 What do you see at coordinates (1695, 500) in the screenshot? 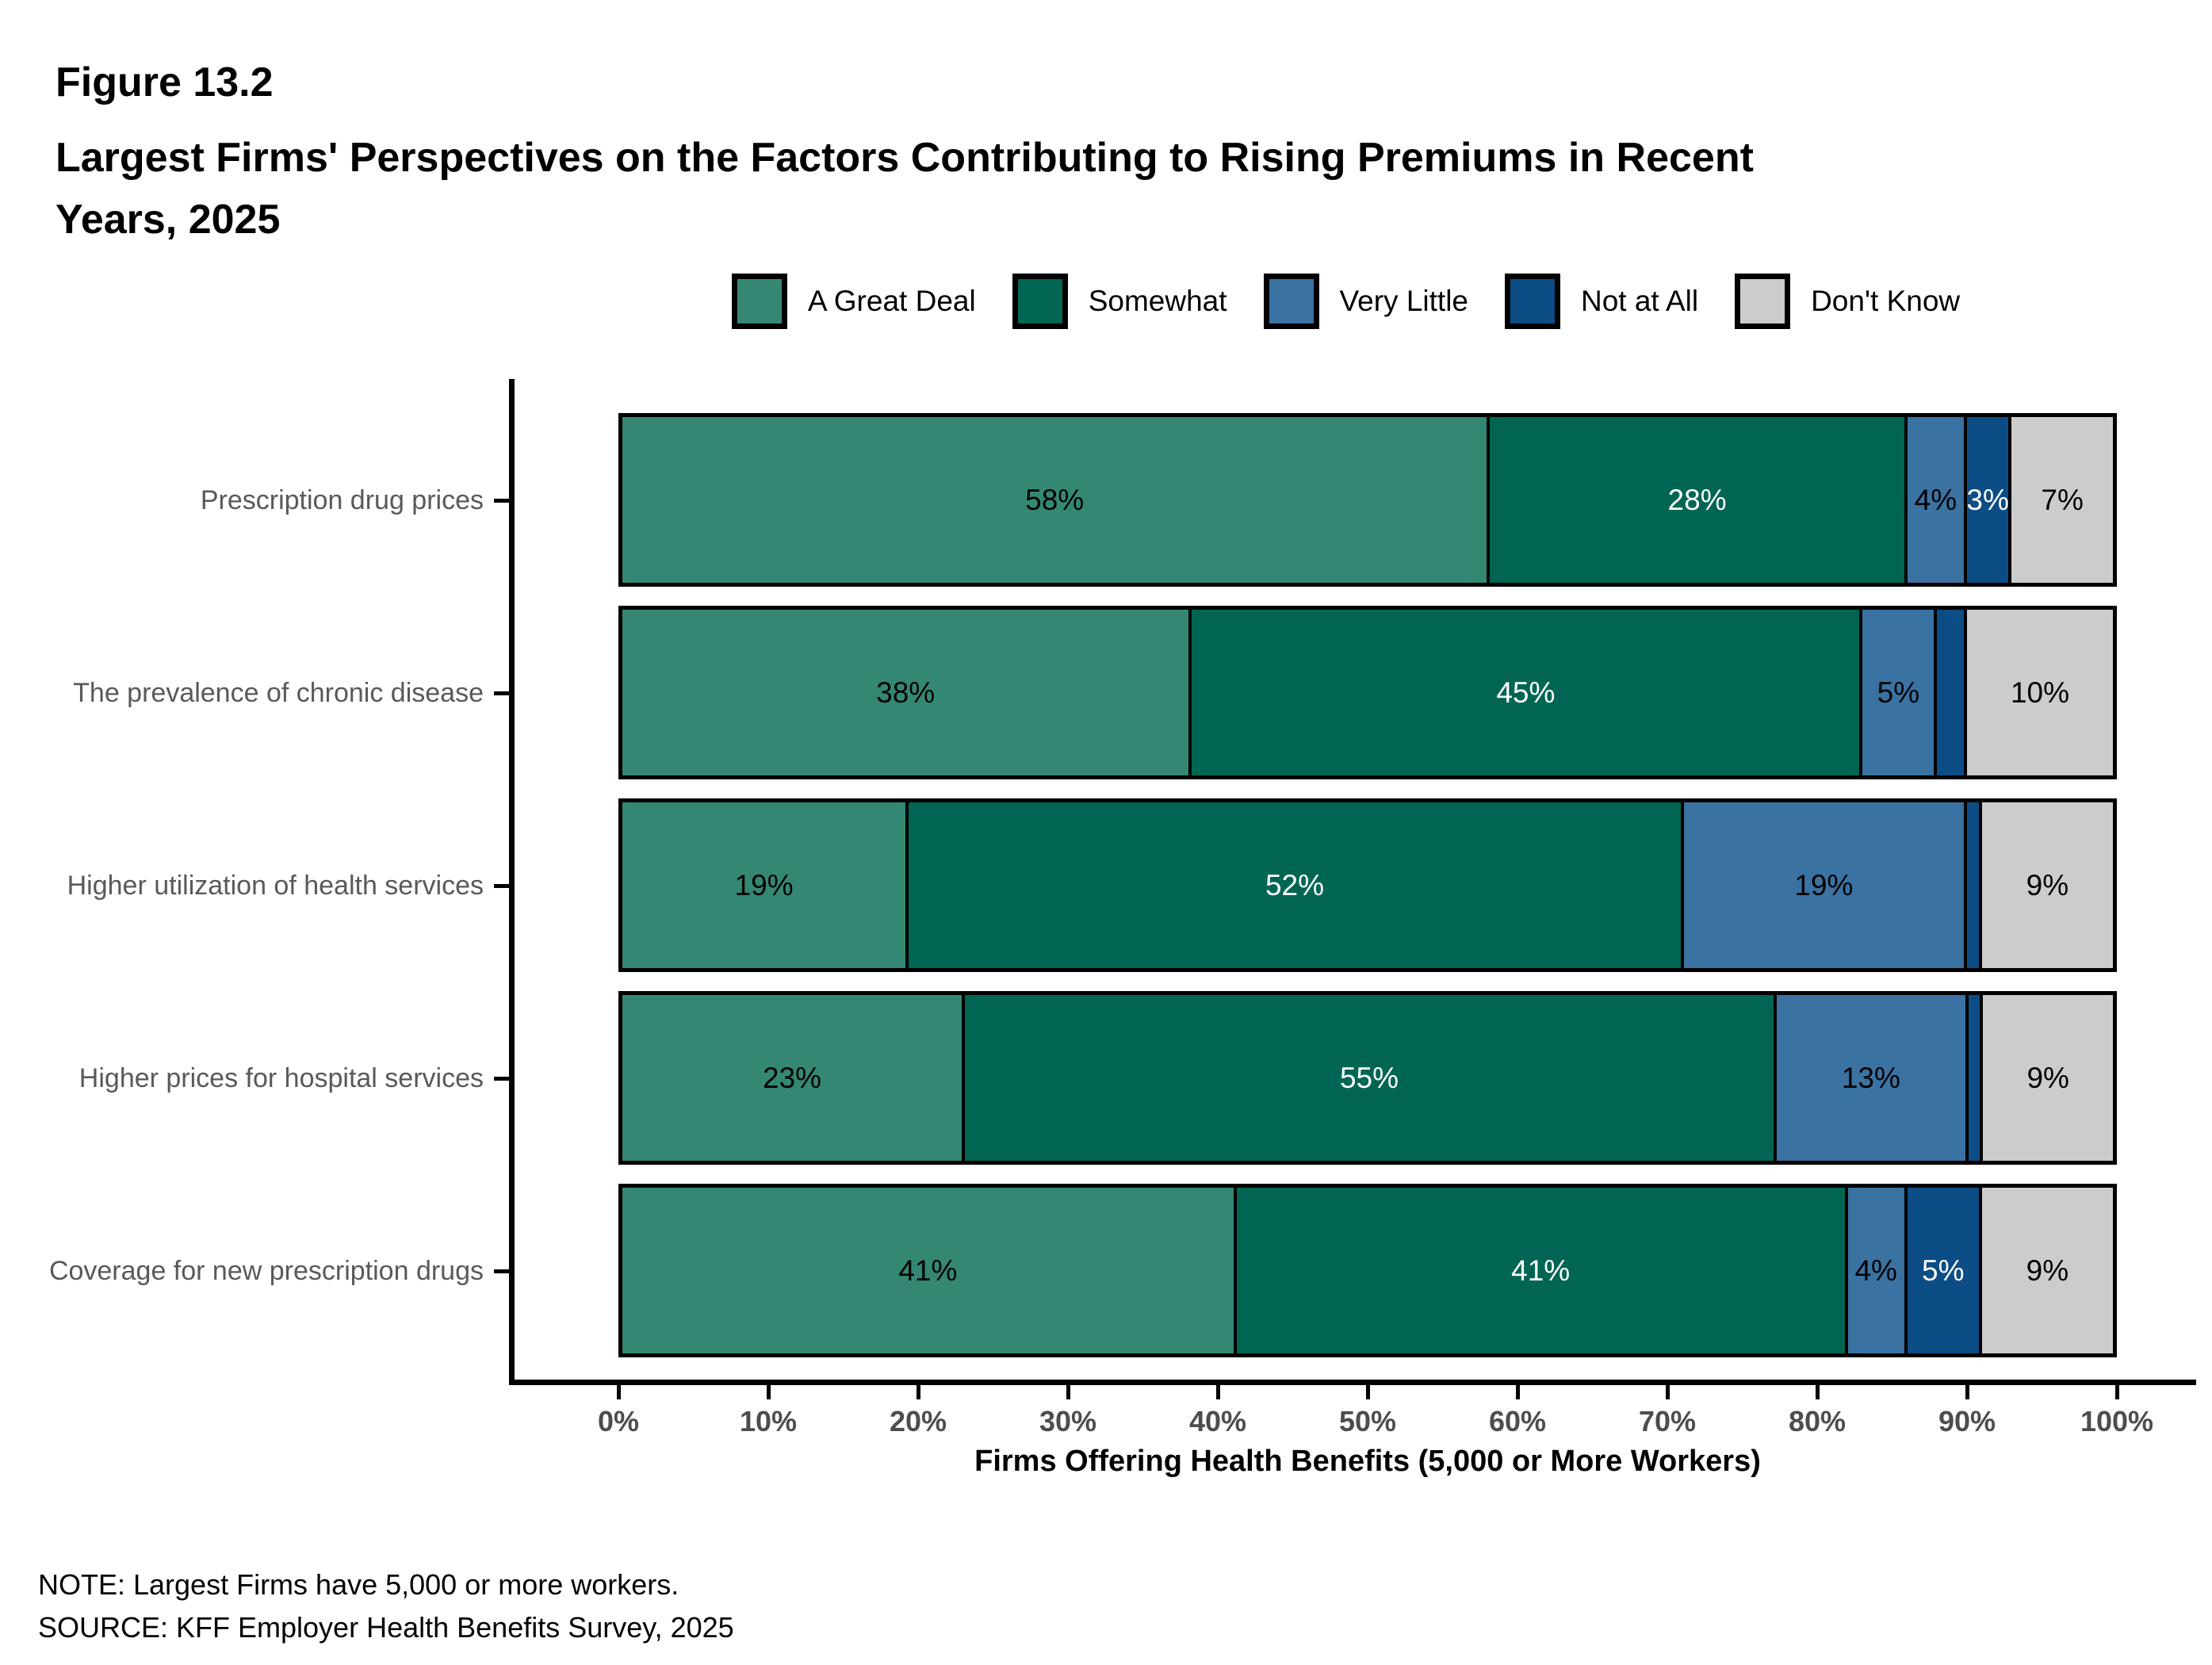
I see `bar-segment: 28%` at bounding box center [1695, 500].